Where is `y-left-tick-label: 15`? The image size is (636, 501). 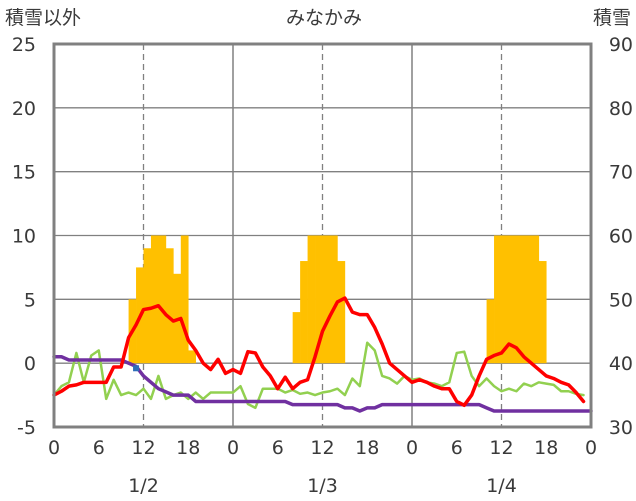
y-left-tick-label: 15 is located at coordinates (24, 173).